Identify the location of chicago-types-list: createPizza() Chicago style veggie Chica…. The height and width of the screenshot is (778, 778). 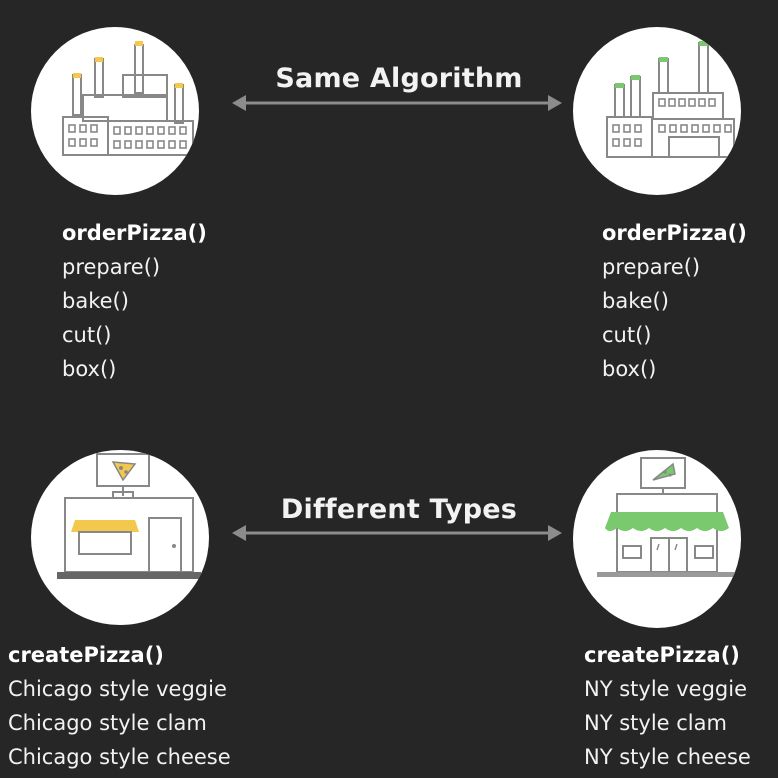
(119, 706).